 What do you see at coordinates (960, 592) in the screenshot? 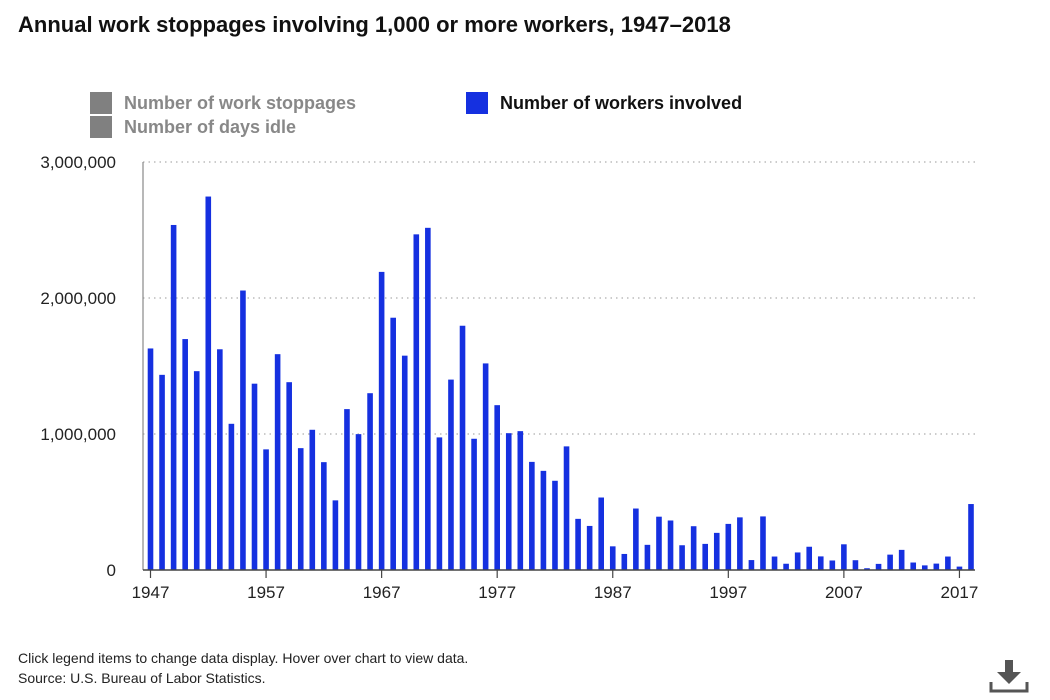
I see `x-tick-label: 2017` at bounding box center [960, 592].